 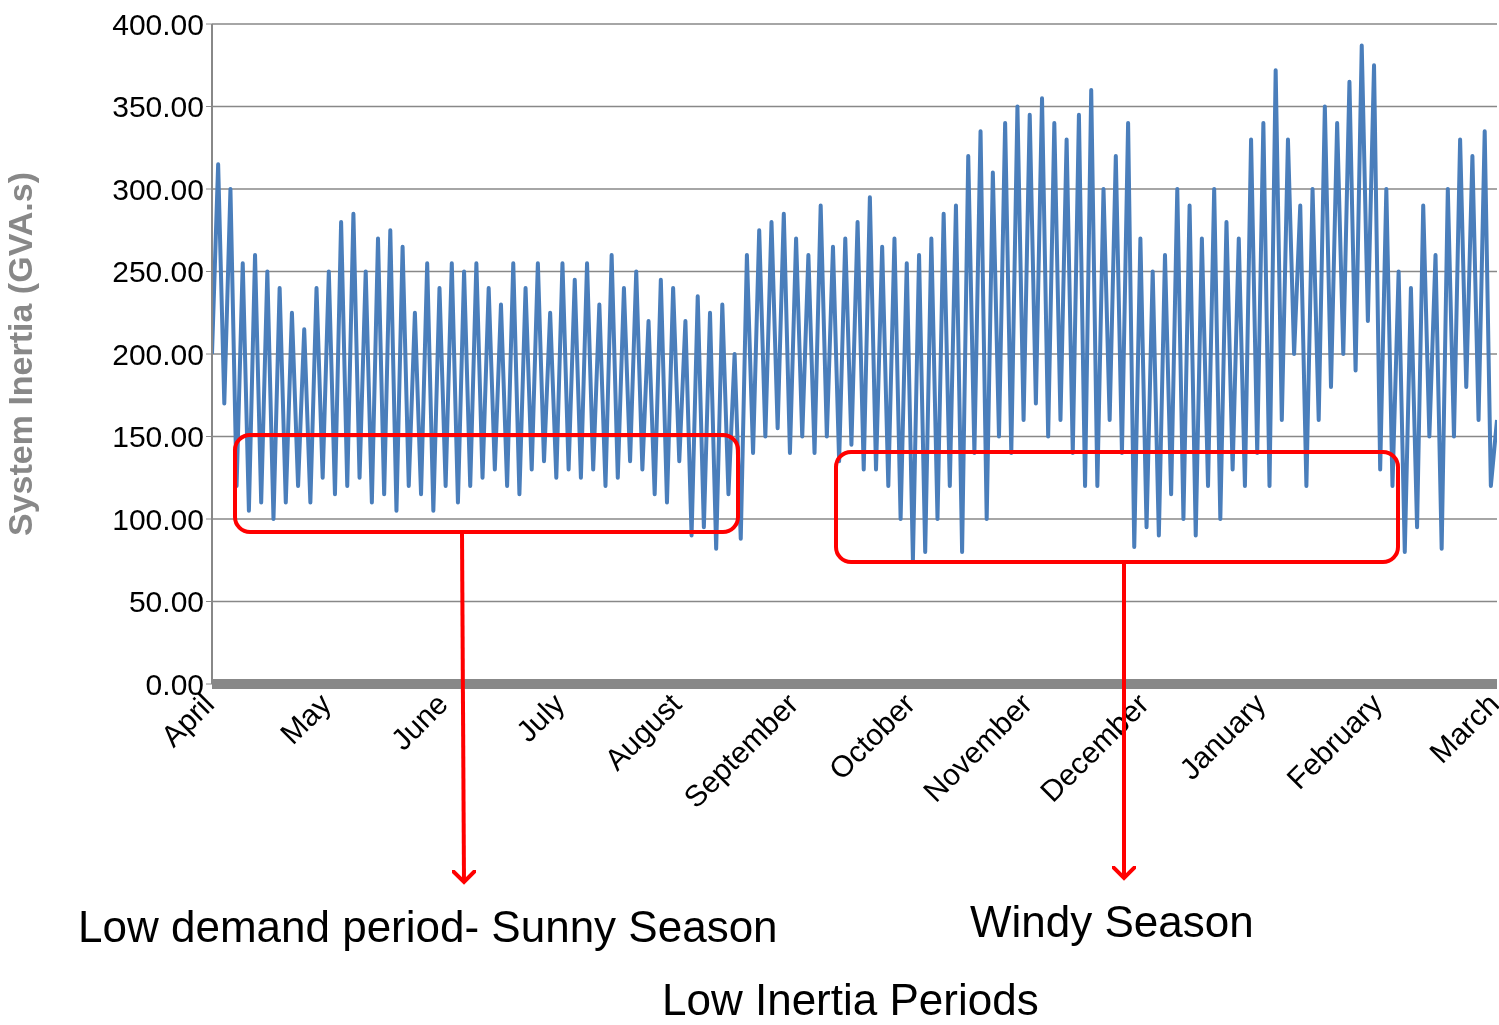 I want to click on y-tick-label: 250.00, so click(x=158, y=272).